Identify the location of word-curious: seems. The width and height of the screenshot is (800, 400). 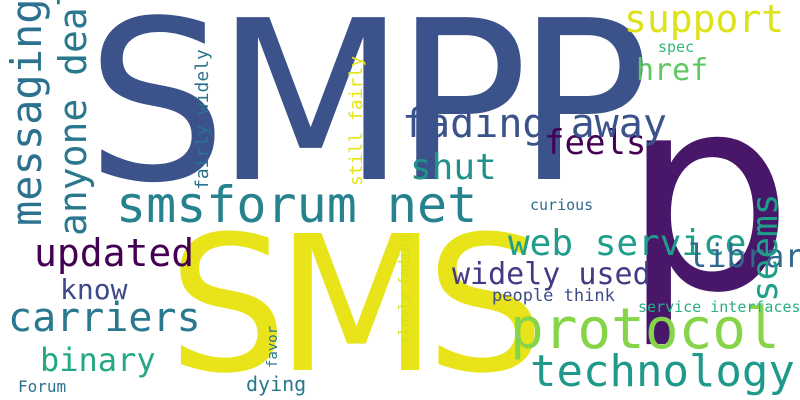
(765, 247).